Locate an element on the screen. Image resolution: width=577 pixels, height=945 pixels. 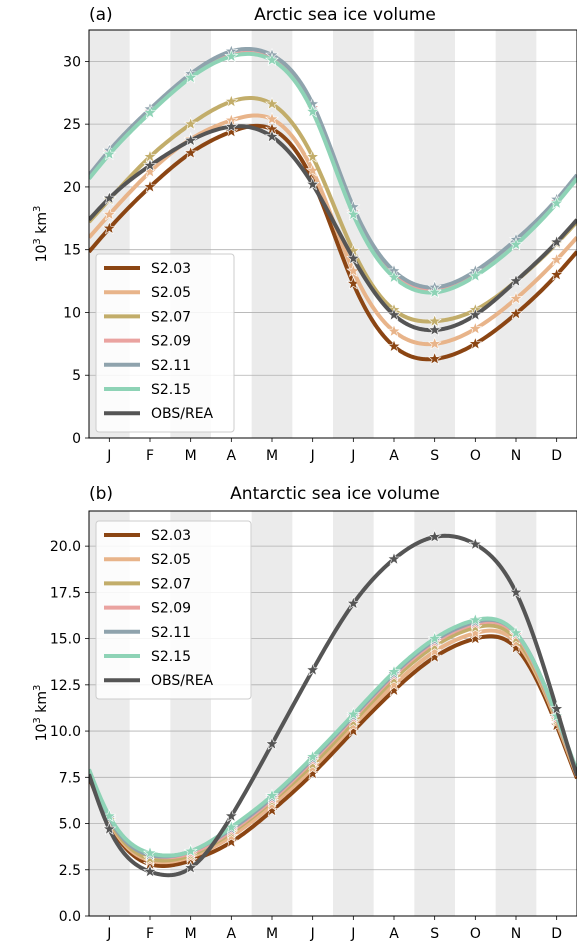
legend-label: S2.09 is located at coordinates (171, 342).